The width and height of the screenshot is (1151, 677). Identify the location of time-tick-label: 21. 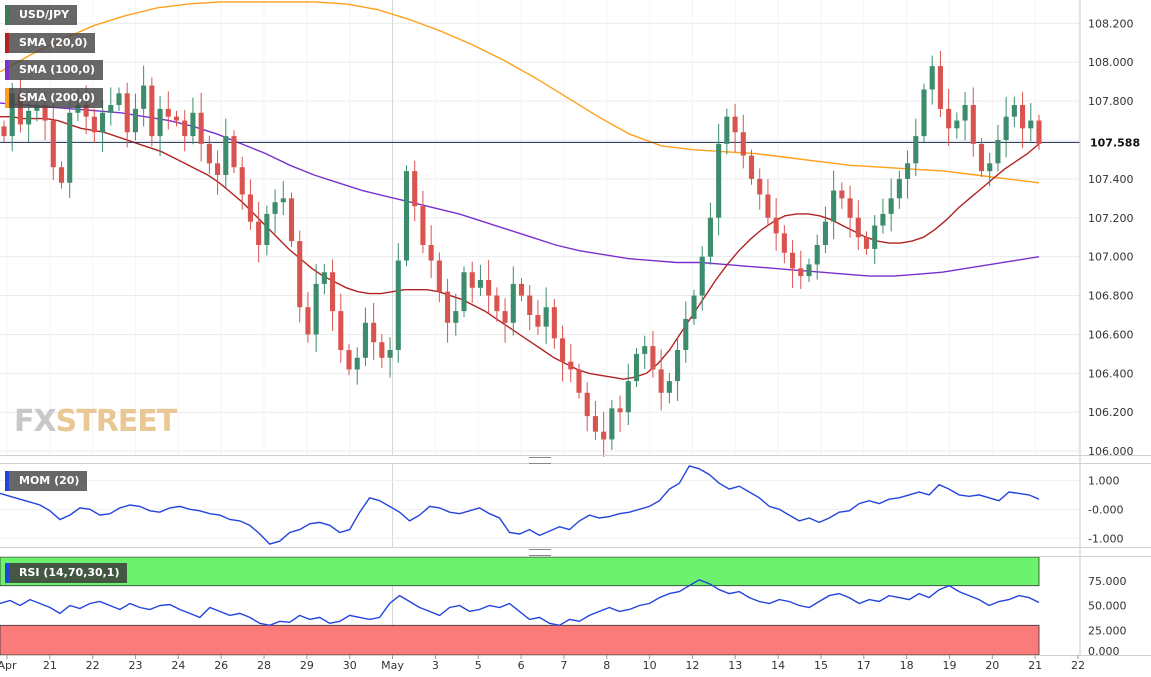
(50, 665).